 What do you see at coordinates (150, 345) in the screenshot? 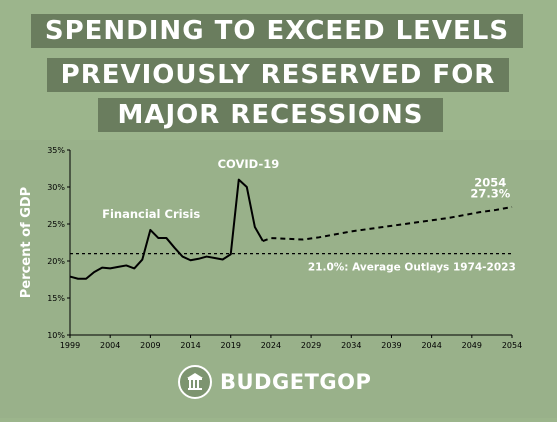
I see `x-tick-label: 2009` at bounding box center [150, 345].